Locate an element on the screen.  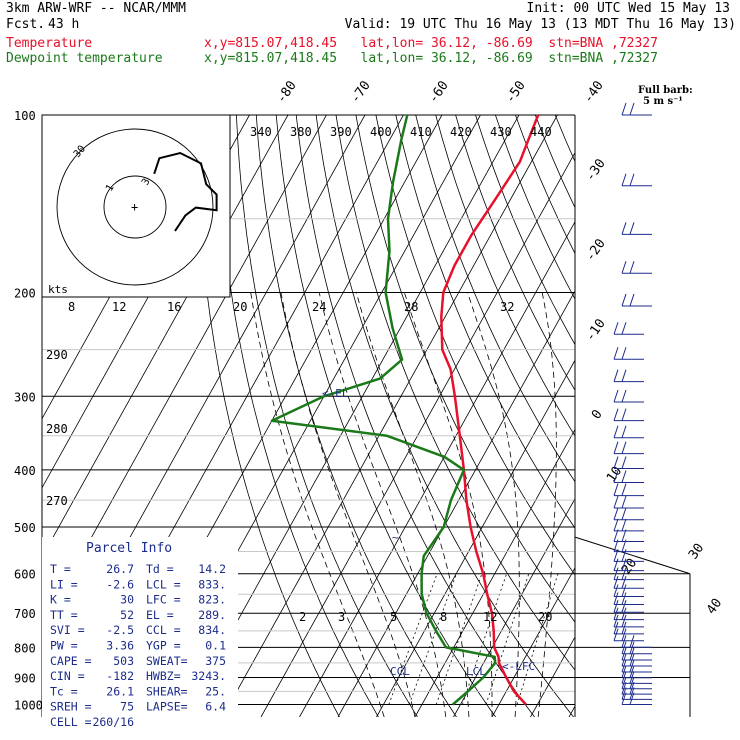
pressure-label: 200 is located at coordinates (25, 293).